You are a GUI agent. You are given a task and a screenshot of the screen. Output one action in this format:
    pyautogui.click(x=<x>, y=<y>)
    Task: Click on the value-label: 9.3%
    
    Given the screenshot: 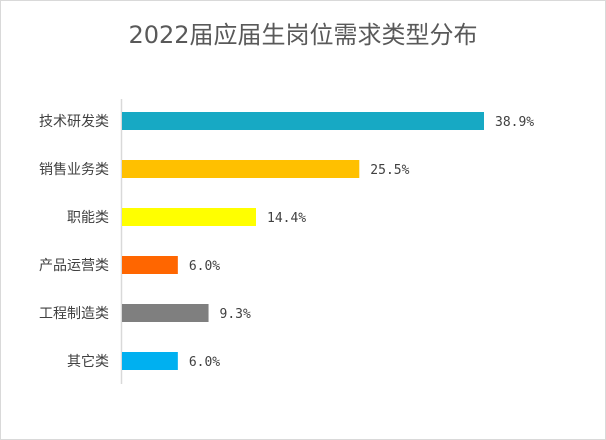 What is the action you would take?
    pyautogui.click(x=235, y=314)
    